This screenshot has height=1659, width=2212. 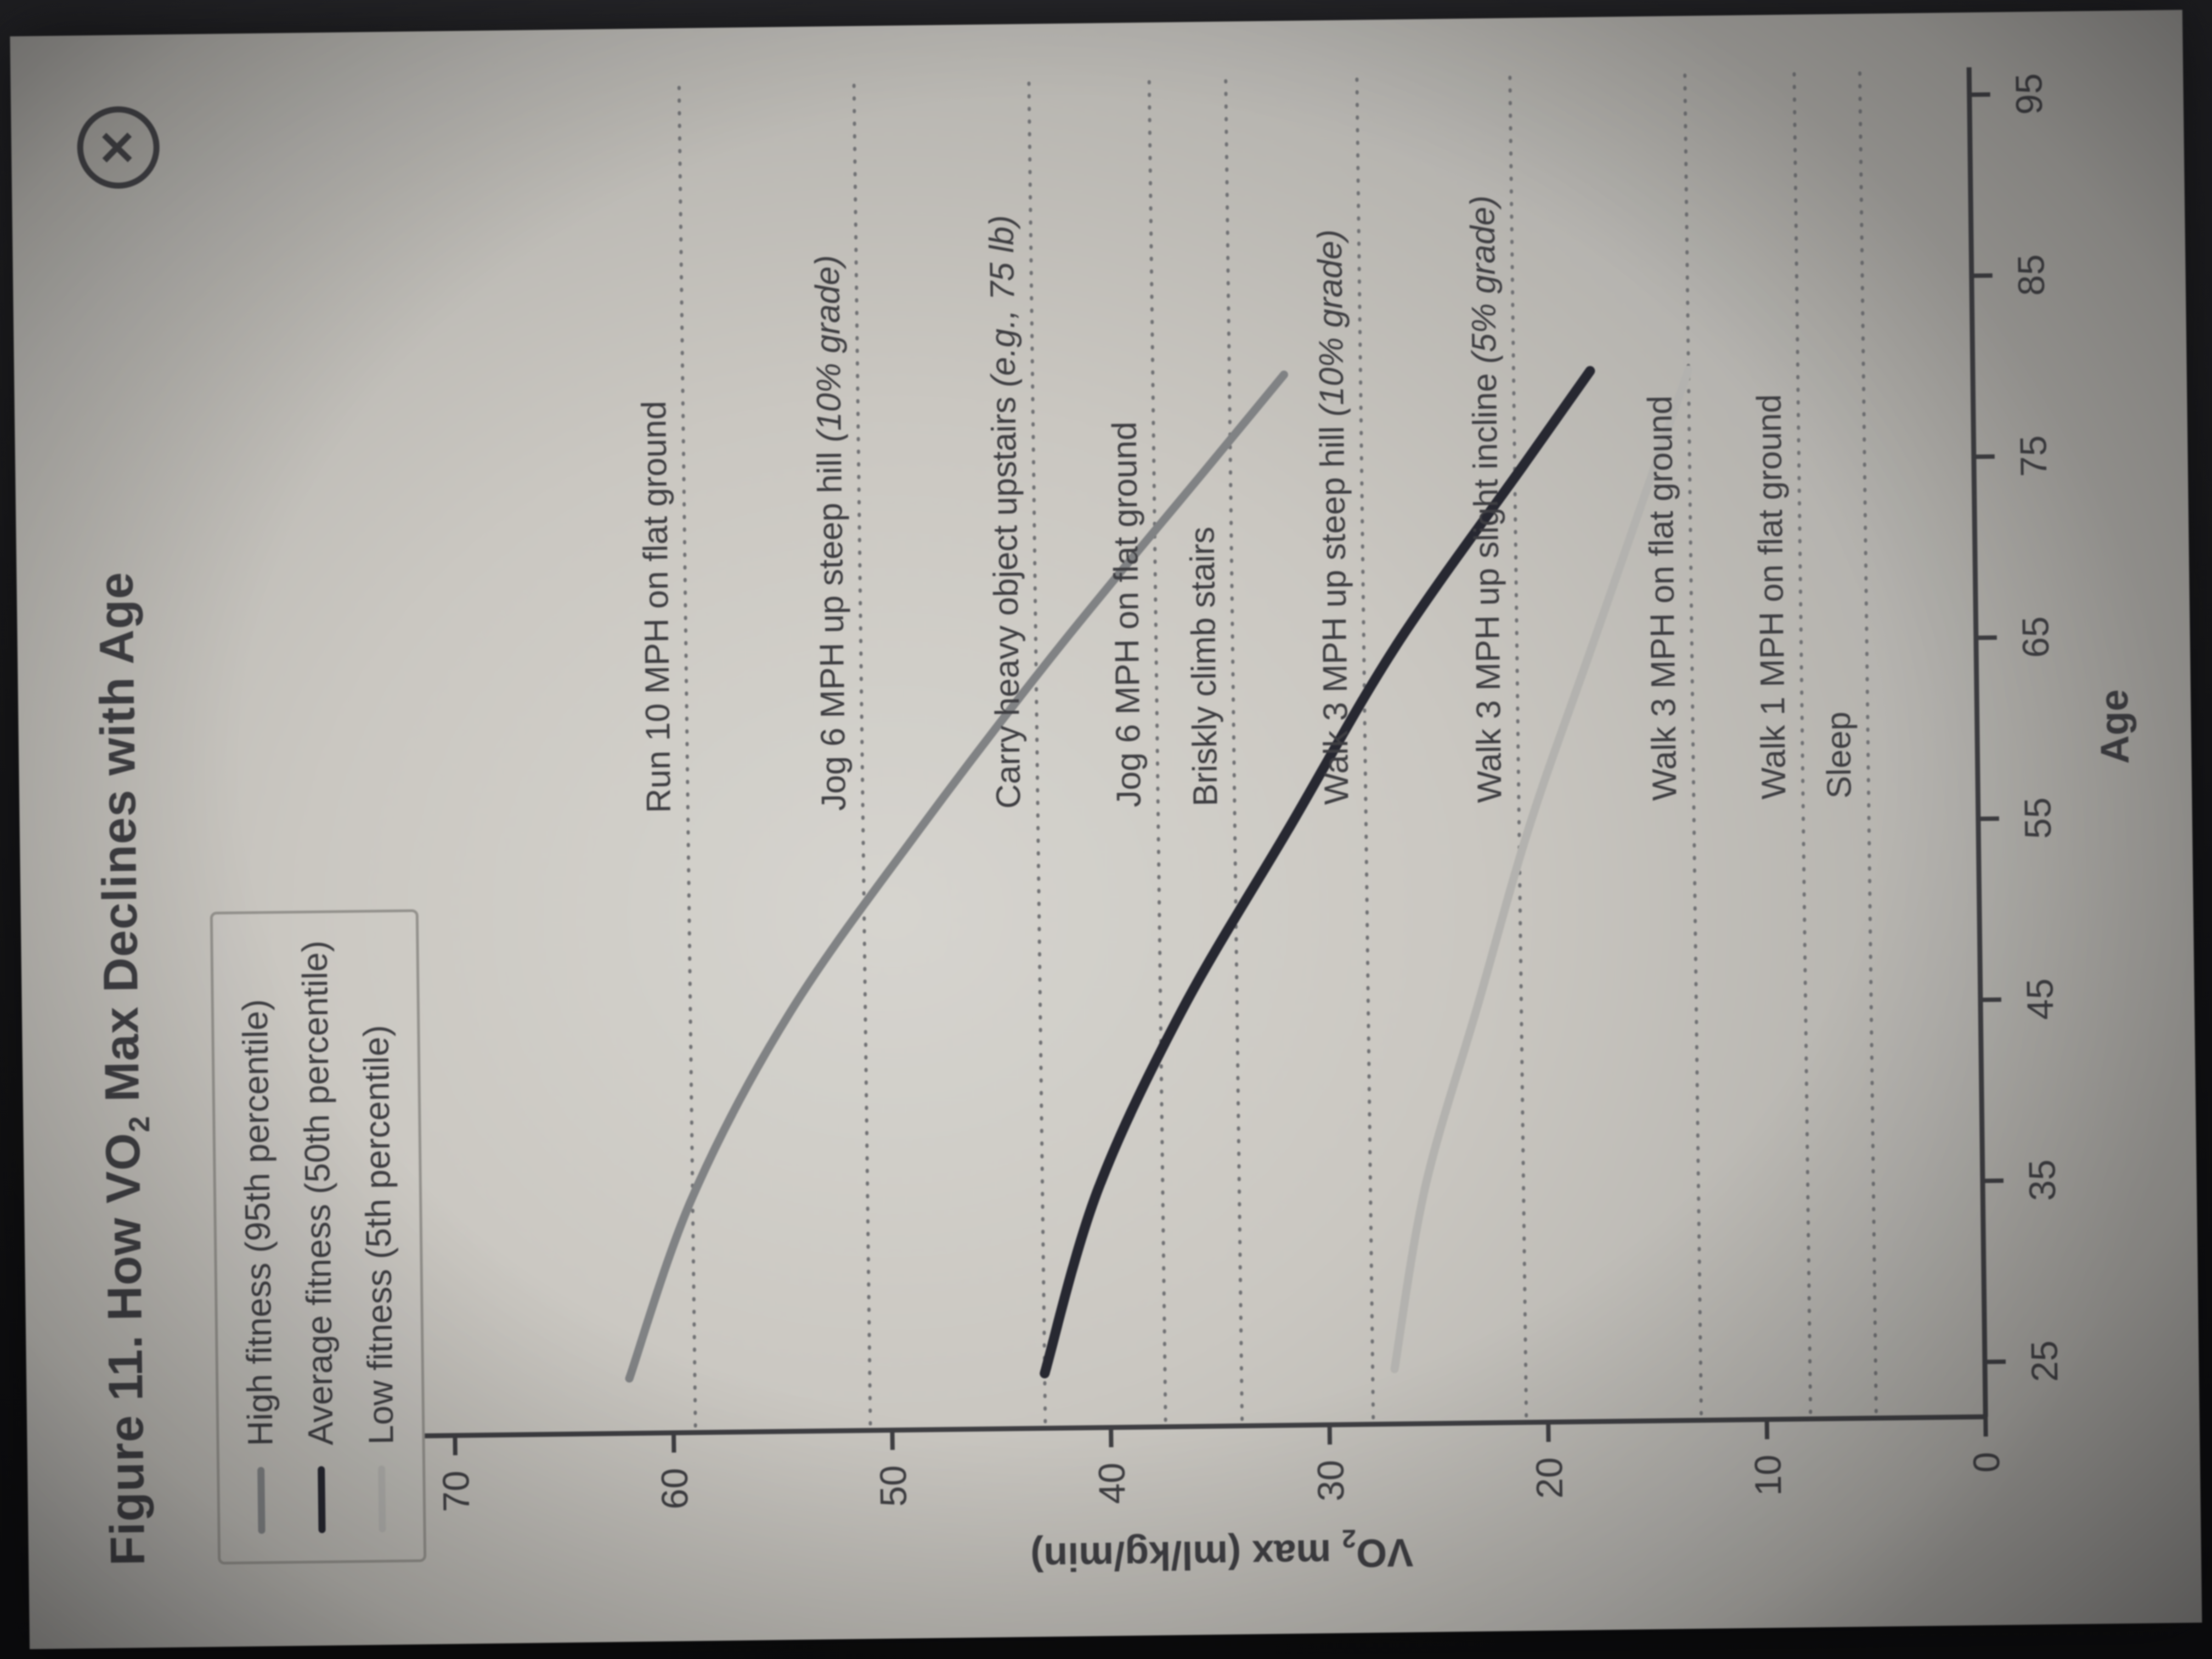 What do you see at coordinates (2045, 1362) in the screenshot?
I see `x-tick-label: 25` at bounding box center [2045, 1362].